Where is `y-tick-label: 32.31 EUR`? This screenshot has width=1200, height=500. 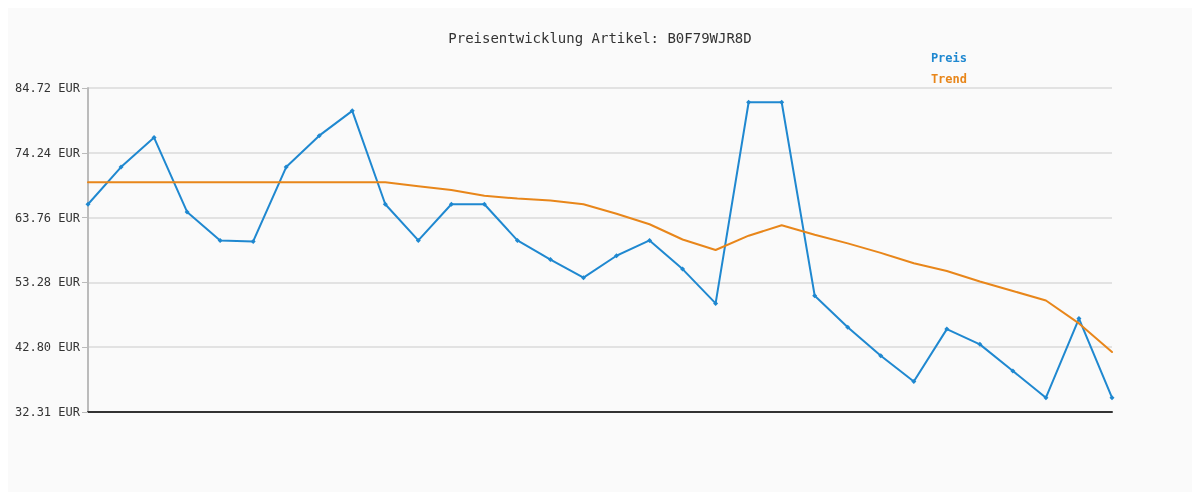
y-tick-label: 32.31 EUR is located at coordinates (47, 412).